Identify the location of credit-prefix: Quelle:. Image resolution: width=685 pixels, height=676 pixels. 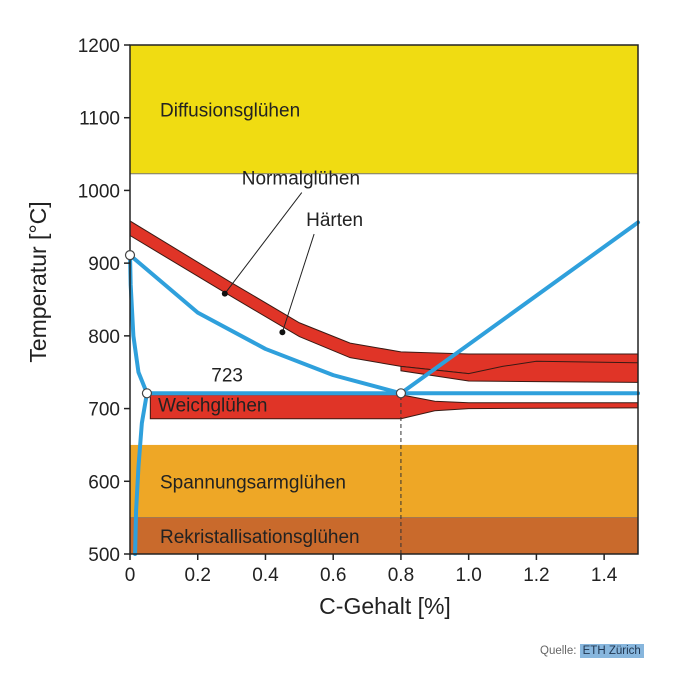
(558, 651).